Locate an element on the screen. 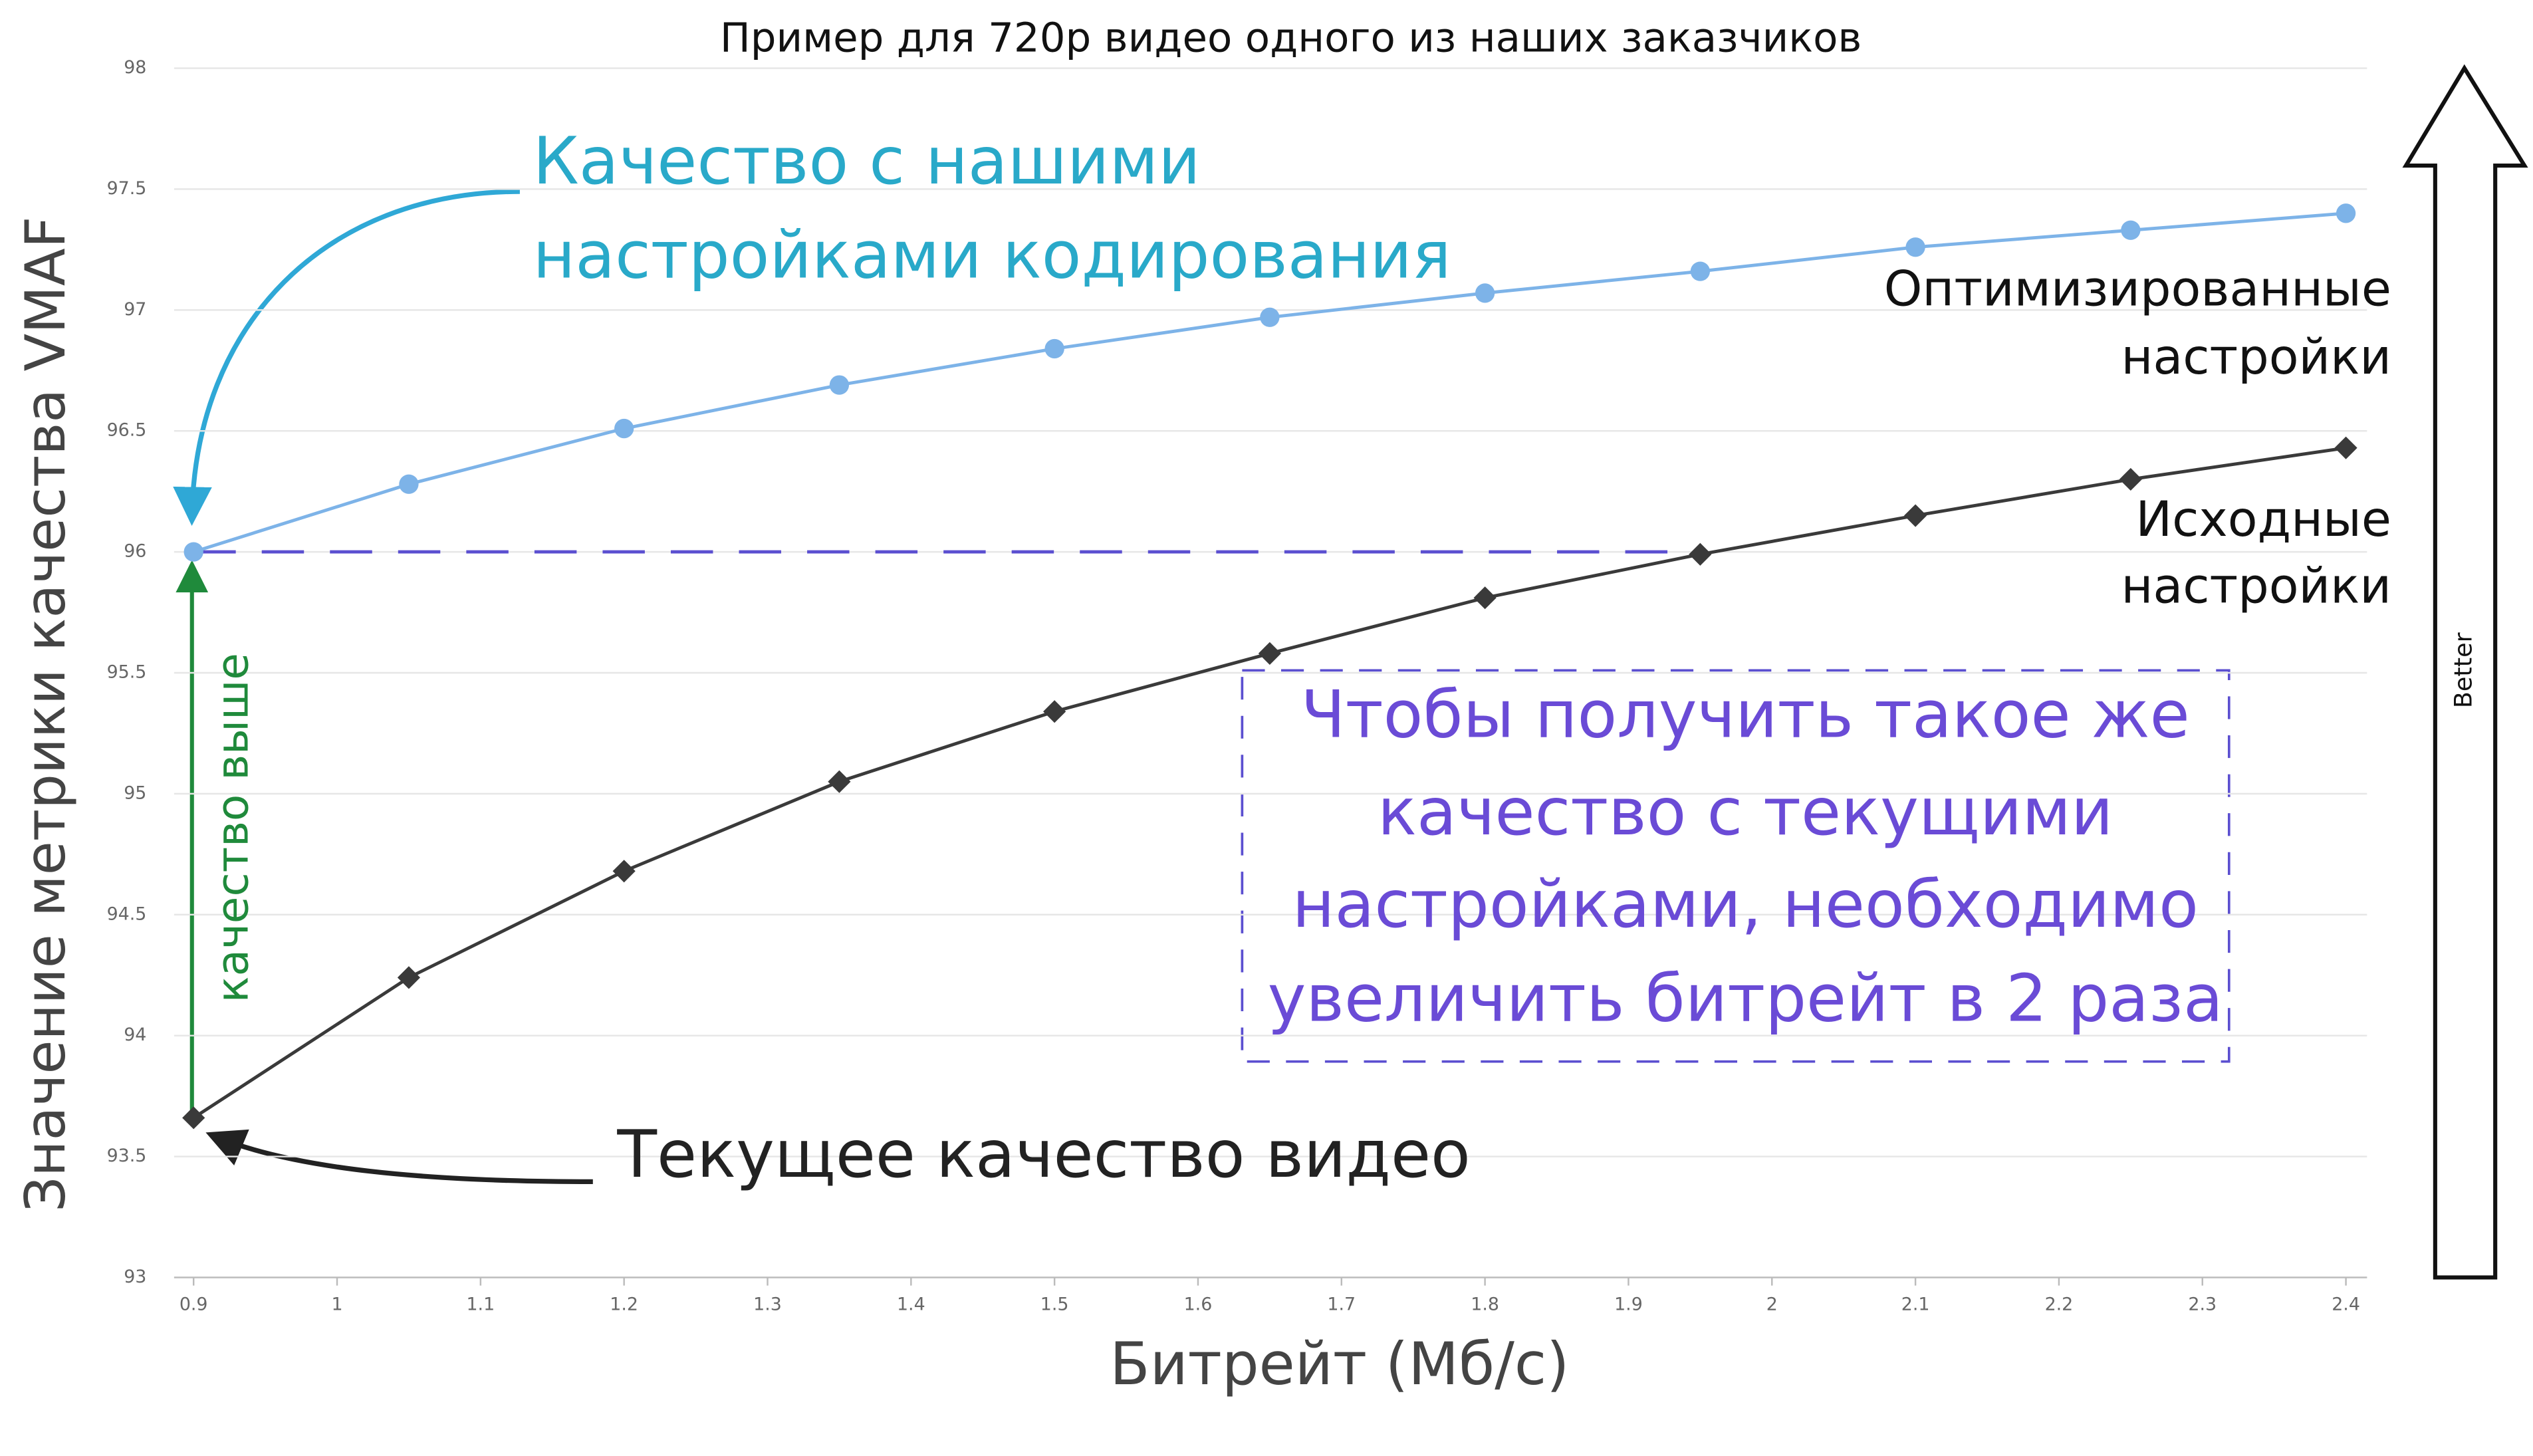  annotation-box is located at coordinates (1736, 866).